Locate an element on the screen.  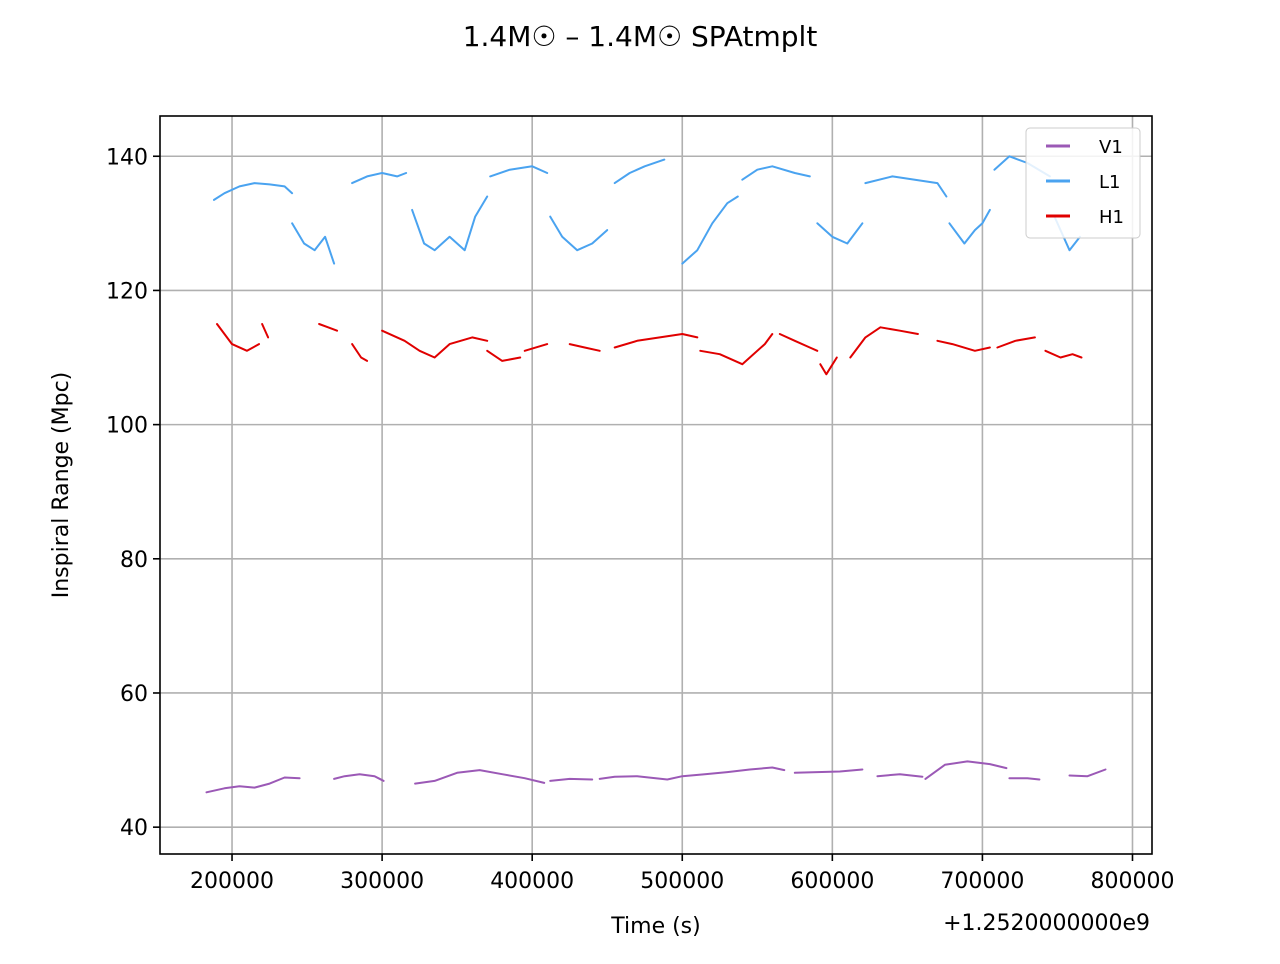
y-tick-label: 80 is located at coordinates (134, 560).